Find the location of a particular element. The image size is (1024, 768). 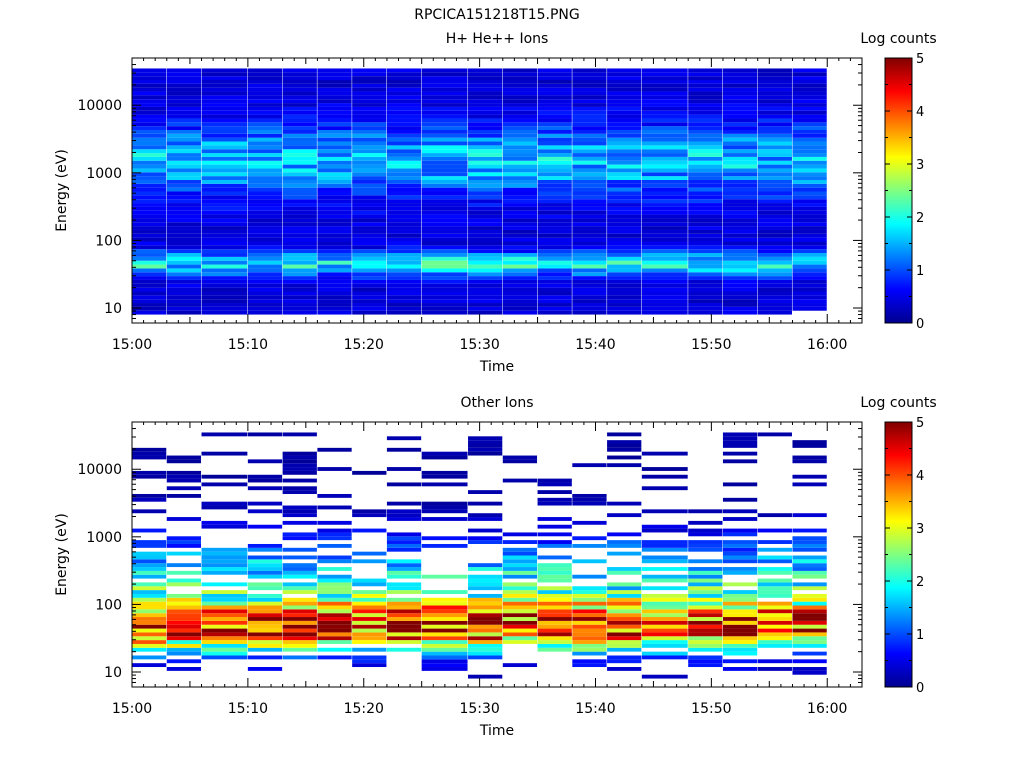

colorbar-tick-label: 0 is located at coordinates (920, 324).